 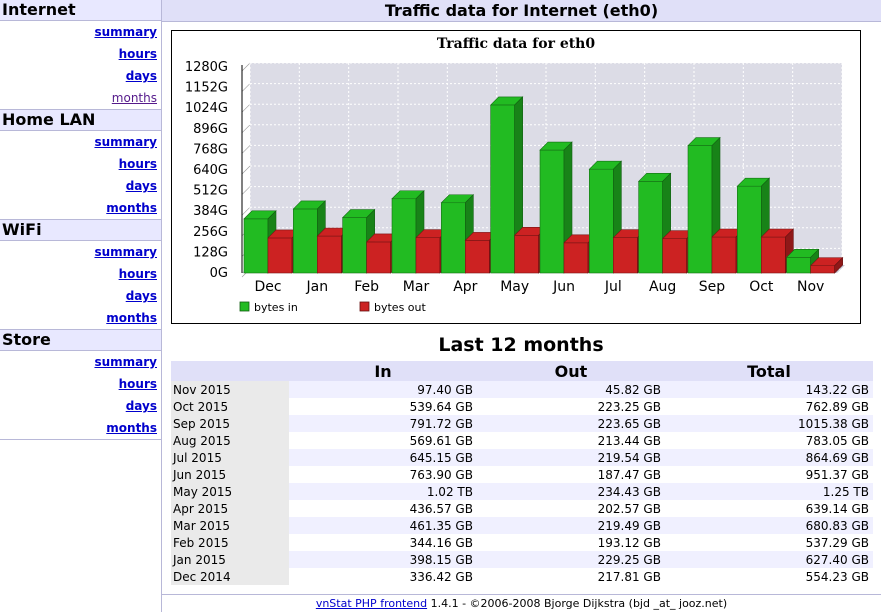 I want to click on table-row: May 2015 1.02 TB 234.43 GB 1.25 TB, so click(x=522, y=491).